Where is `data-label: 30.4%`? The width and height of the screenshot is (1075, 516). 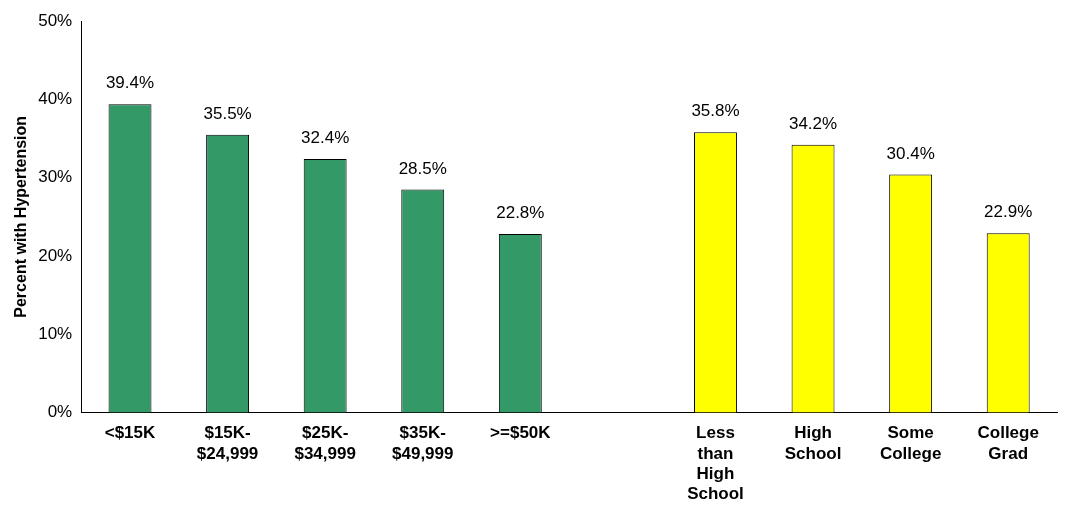
data-label: 30.4% is located at coordinates (910, 153).